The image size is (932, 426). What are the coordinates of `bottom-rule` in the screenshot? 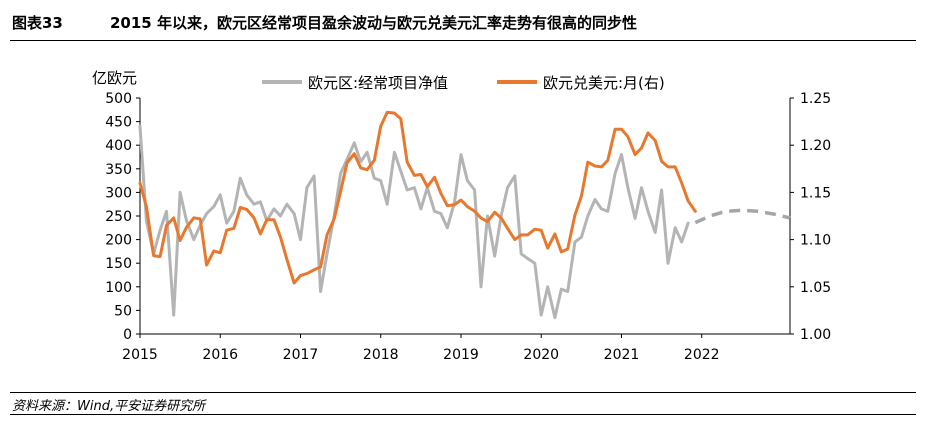 It's located at (463, 414).